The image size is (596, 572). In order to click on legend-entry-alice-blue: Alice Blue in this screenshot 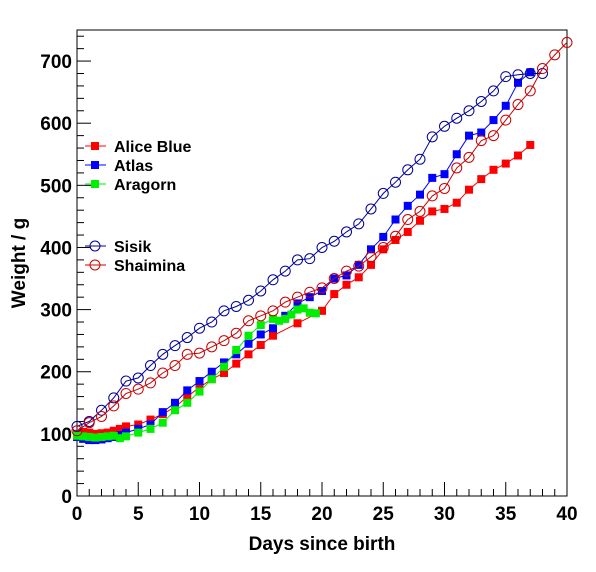, I will do `click(138, 147)`.